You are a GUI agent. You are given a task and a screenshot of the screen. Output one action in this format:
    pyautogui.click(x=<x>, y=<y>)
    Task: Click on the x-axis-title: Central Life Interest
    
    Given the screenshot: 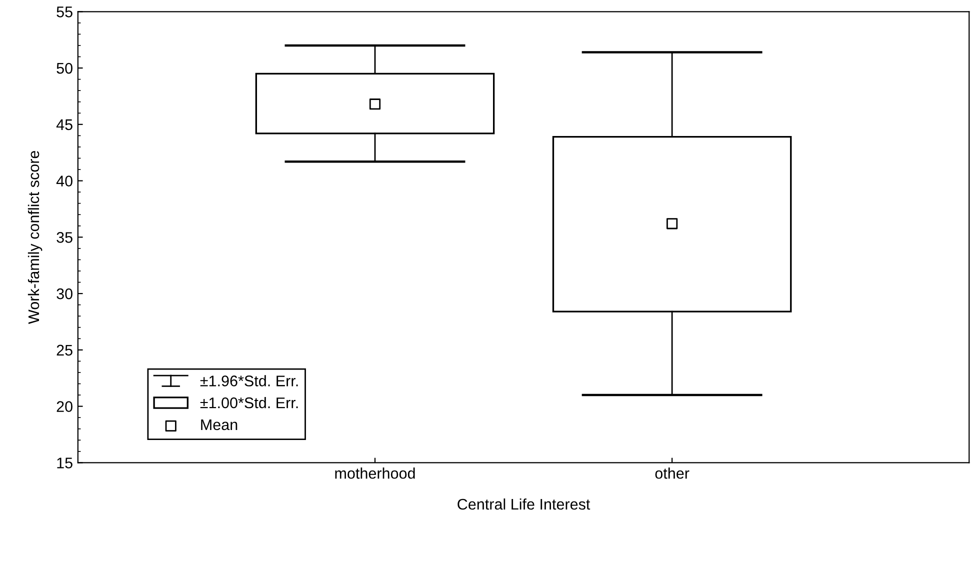 What is the action you would take?
    pyautogui.click(x=524, y=504)
    